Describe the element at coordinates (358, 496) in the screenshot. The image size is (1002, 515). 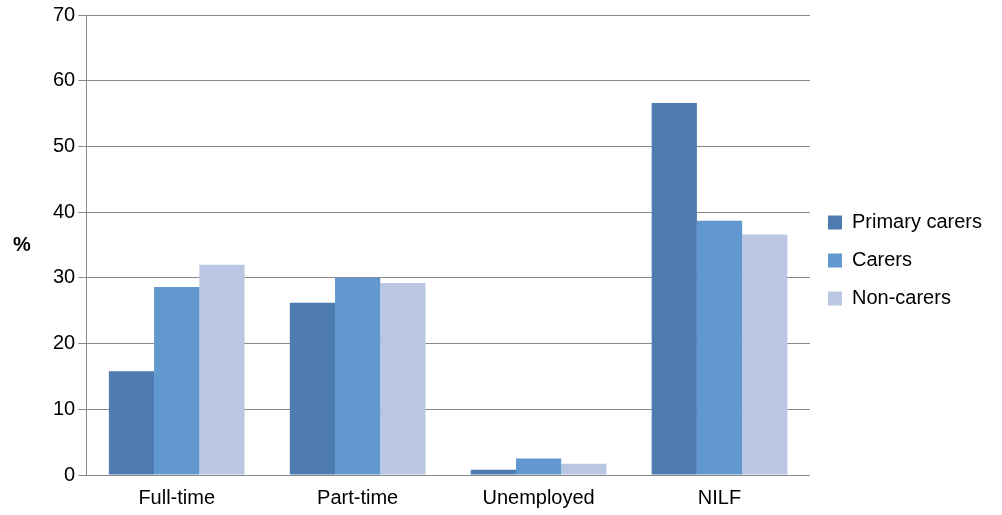
I see `x-tick-label: Part-time` at that location.